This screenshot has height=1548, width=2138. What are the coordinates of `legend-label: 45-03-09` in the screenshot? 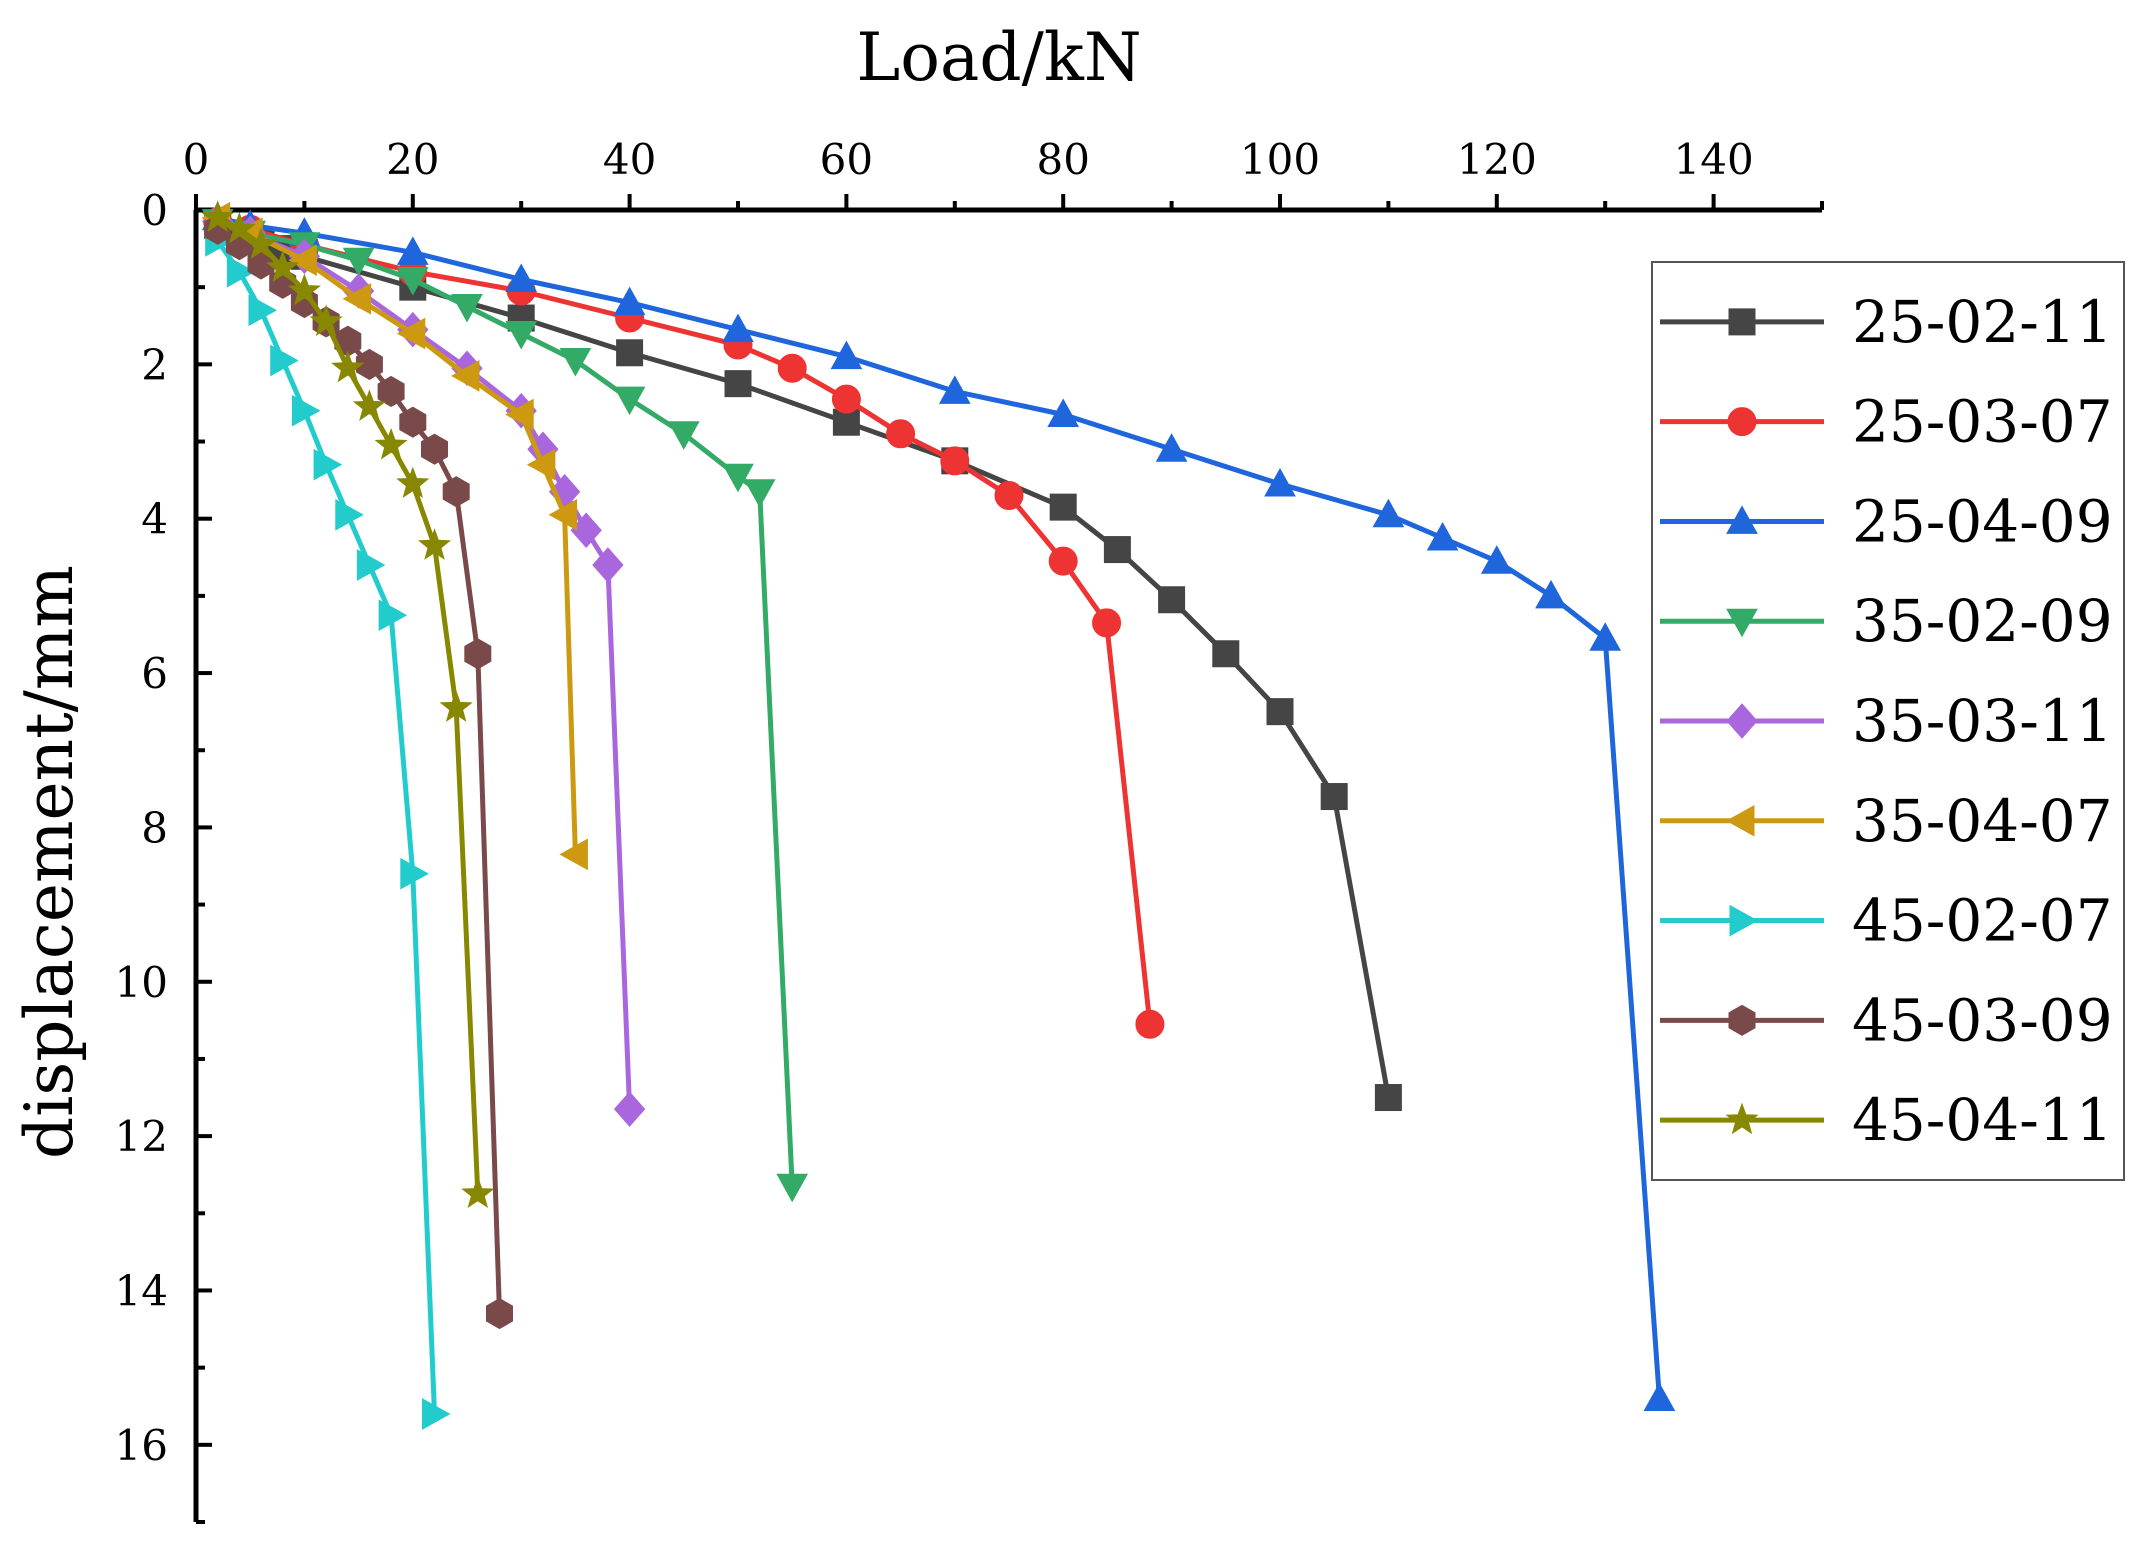 It's located at (1982, 1020).